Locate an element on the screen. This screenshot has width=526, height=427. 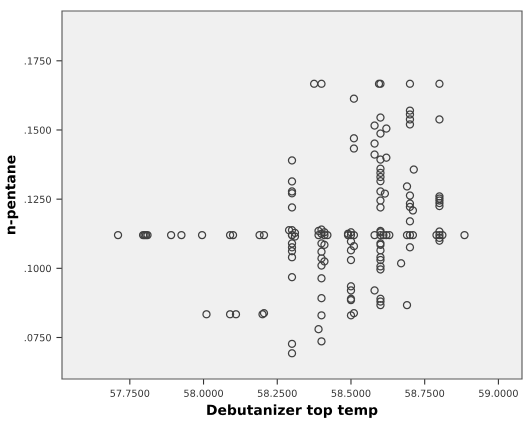
x-tick-label: 59.0000 is located at coordinates (498, 393).